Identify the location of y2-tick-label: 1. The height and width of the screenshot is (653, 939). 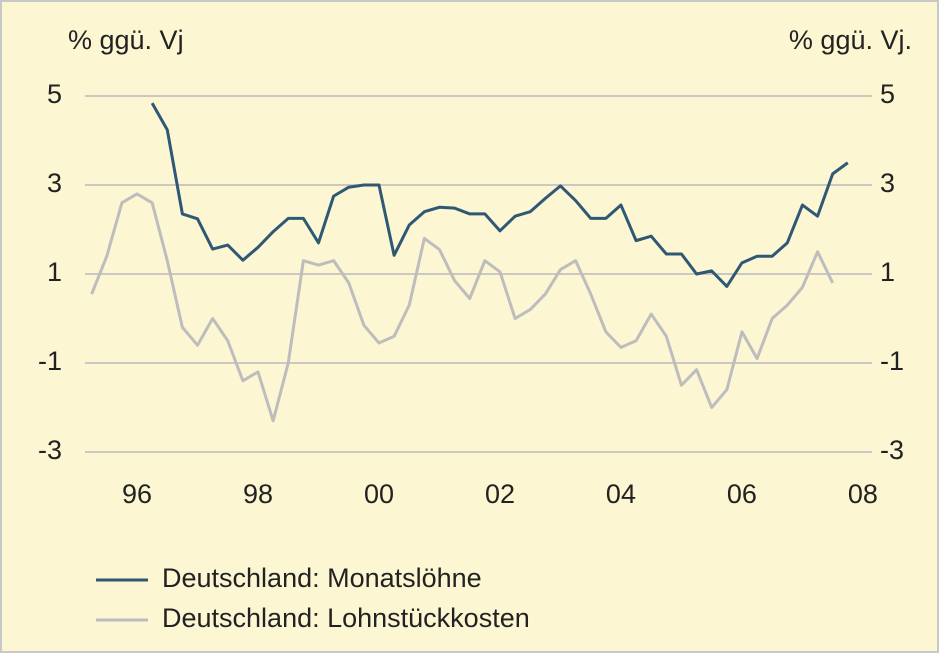
(887, 272).